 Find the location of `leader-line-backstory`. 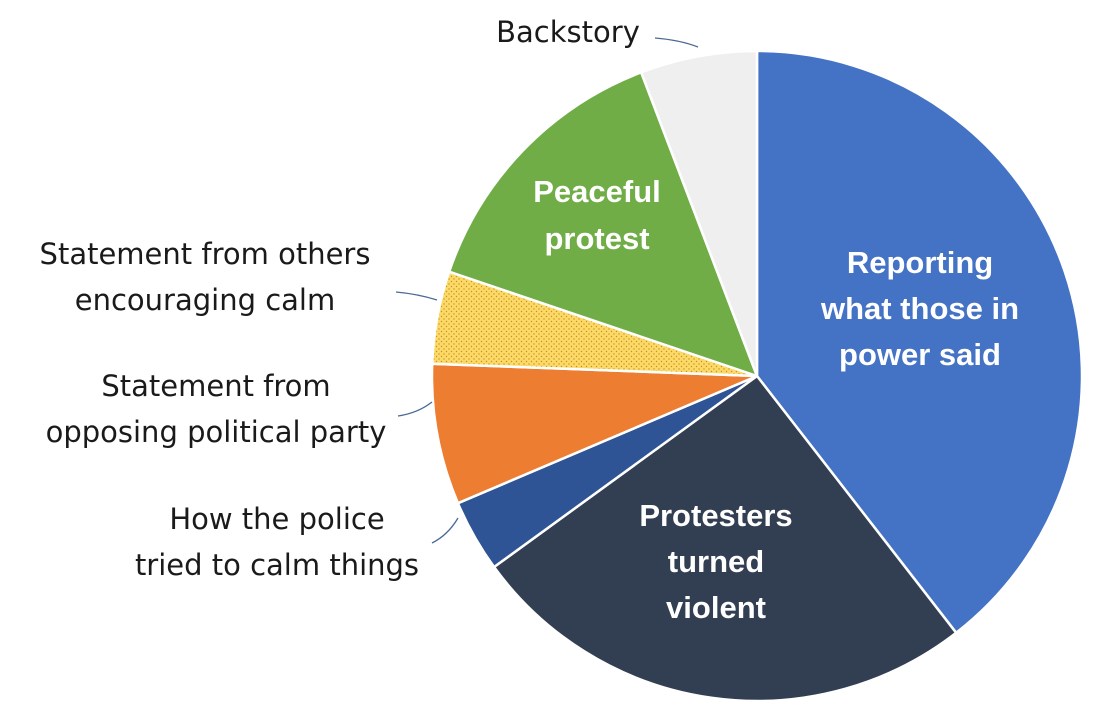

leader-line-backstory is located at coordinates (676, 42).